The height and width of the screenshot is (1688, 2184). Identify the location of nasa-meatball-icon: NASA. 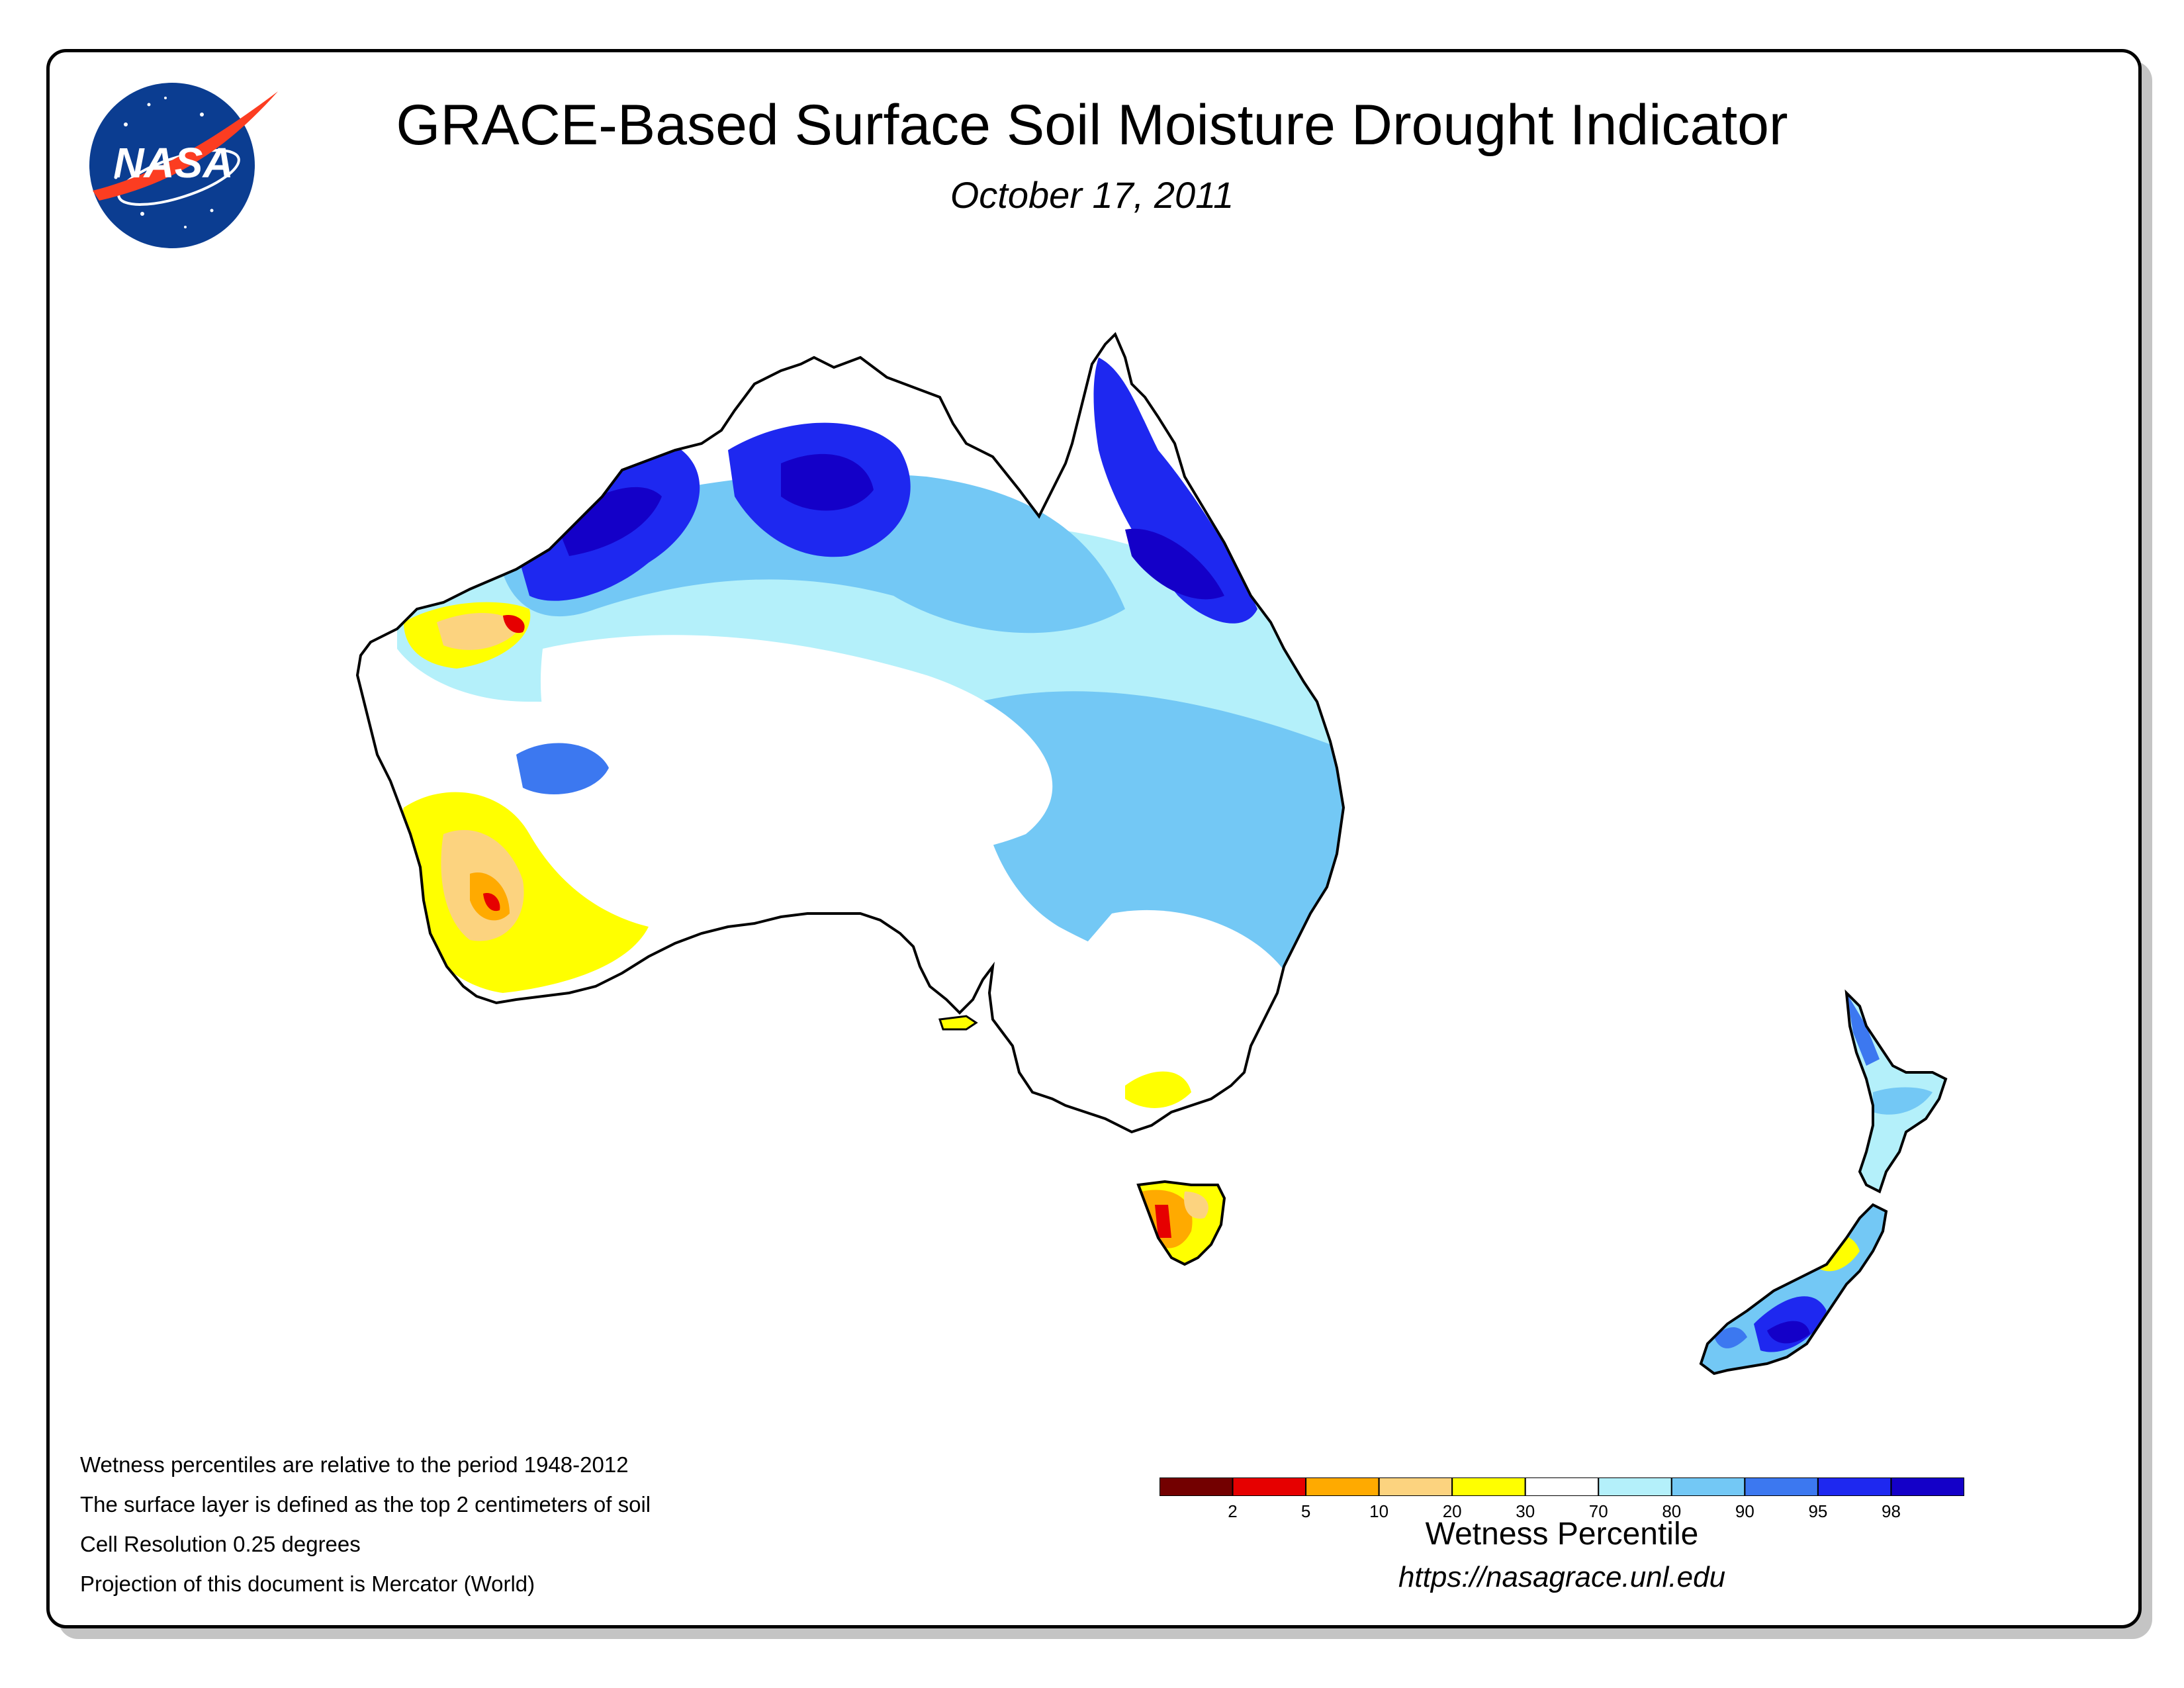
(183, 165).